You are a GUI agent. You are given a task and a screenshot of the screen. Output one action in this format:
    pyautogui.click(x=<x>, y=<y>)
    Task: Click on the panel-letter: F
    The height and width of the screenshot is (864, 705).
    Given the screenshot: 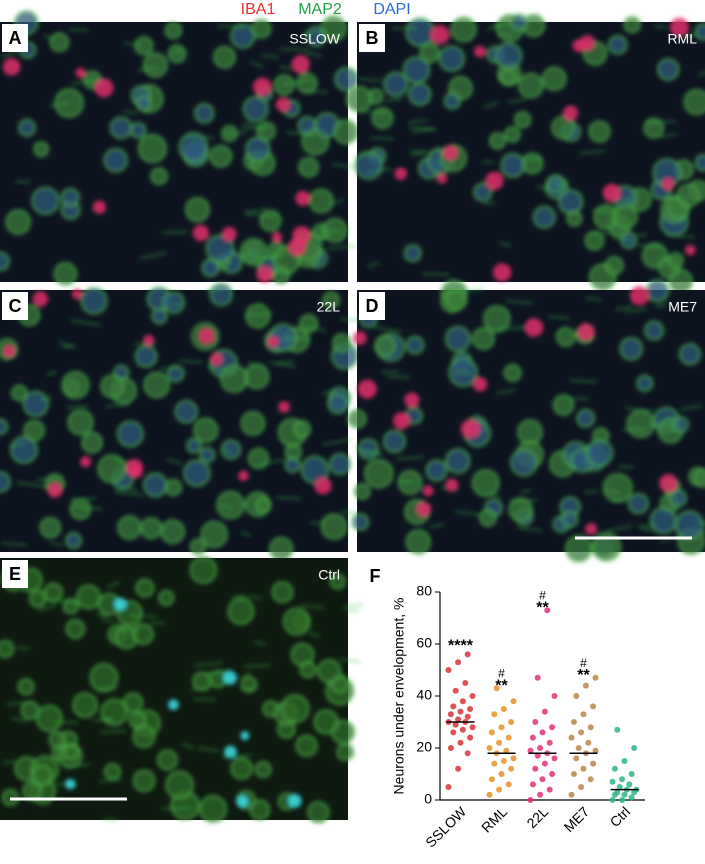 What is the action you would take?
    pyautogui.click(x=375, y=576)
    